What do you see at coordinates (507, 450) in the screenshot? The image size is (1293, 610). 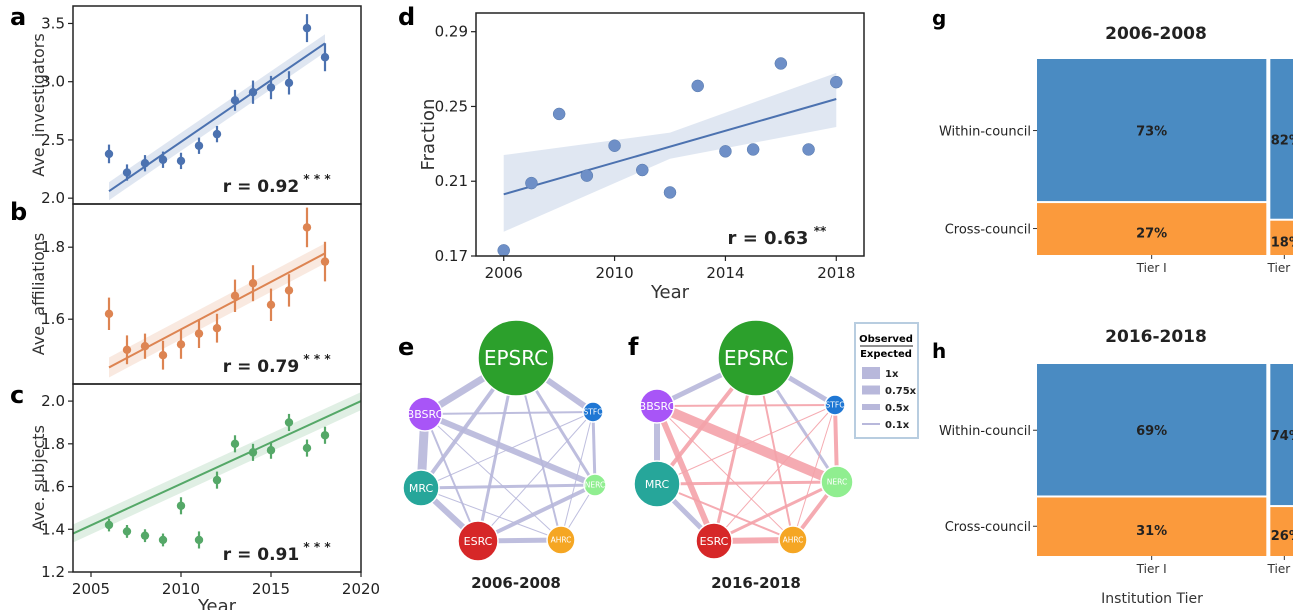 I see `edge-e-MRC-STFC` at bounding box center [507, 450].